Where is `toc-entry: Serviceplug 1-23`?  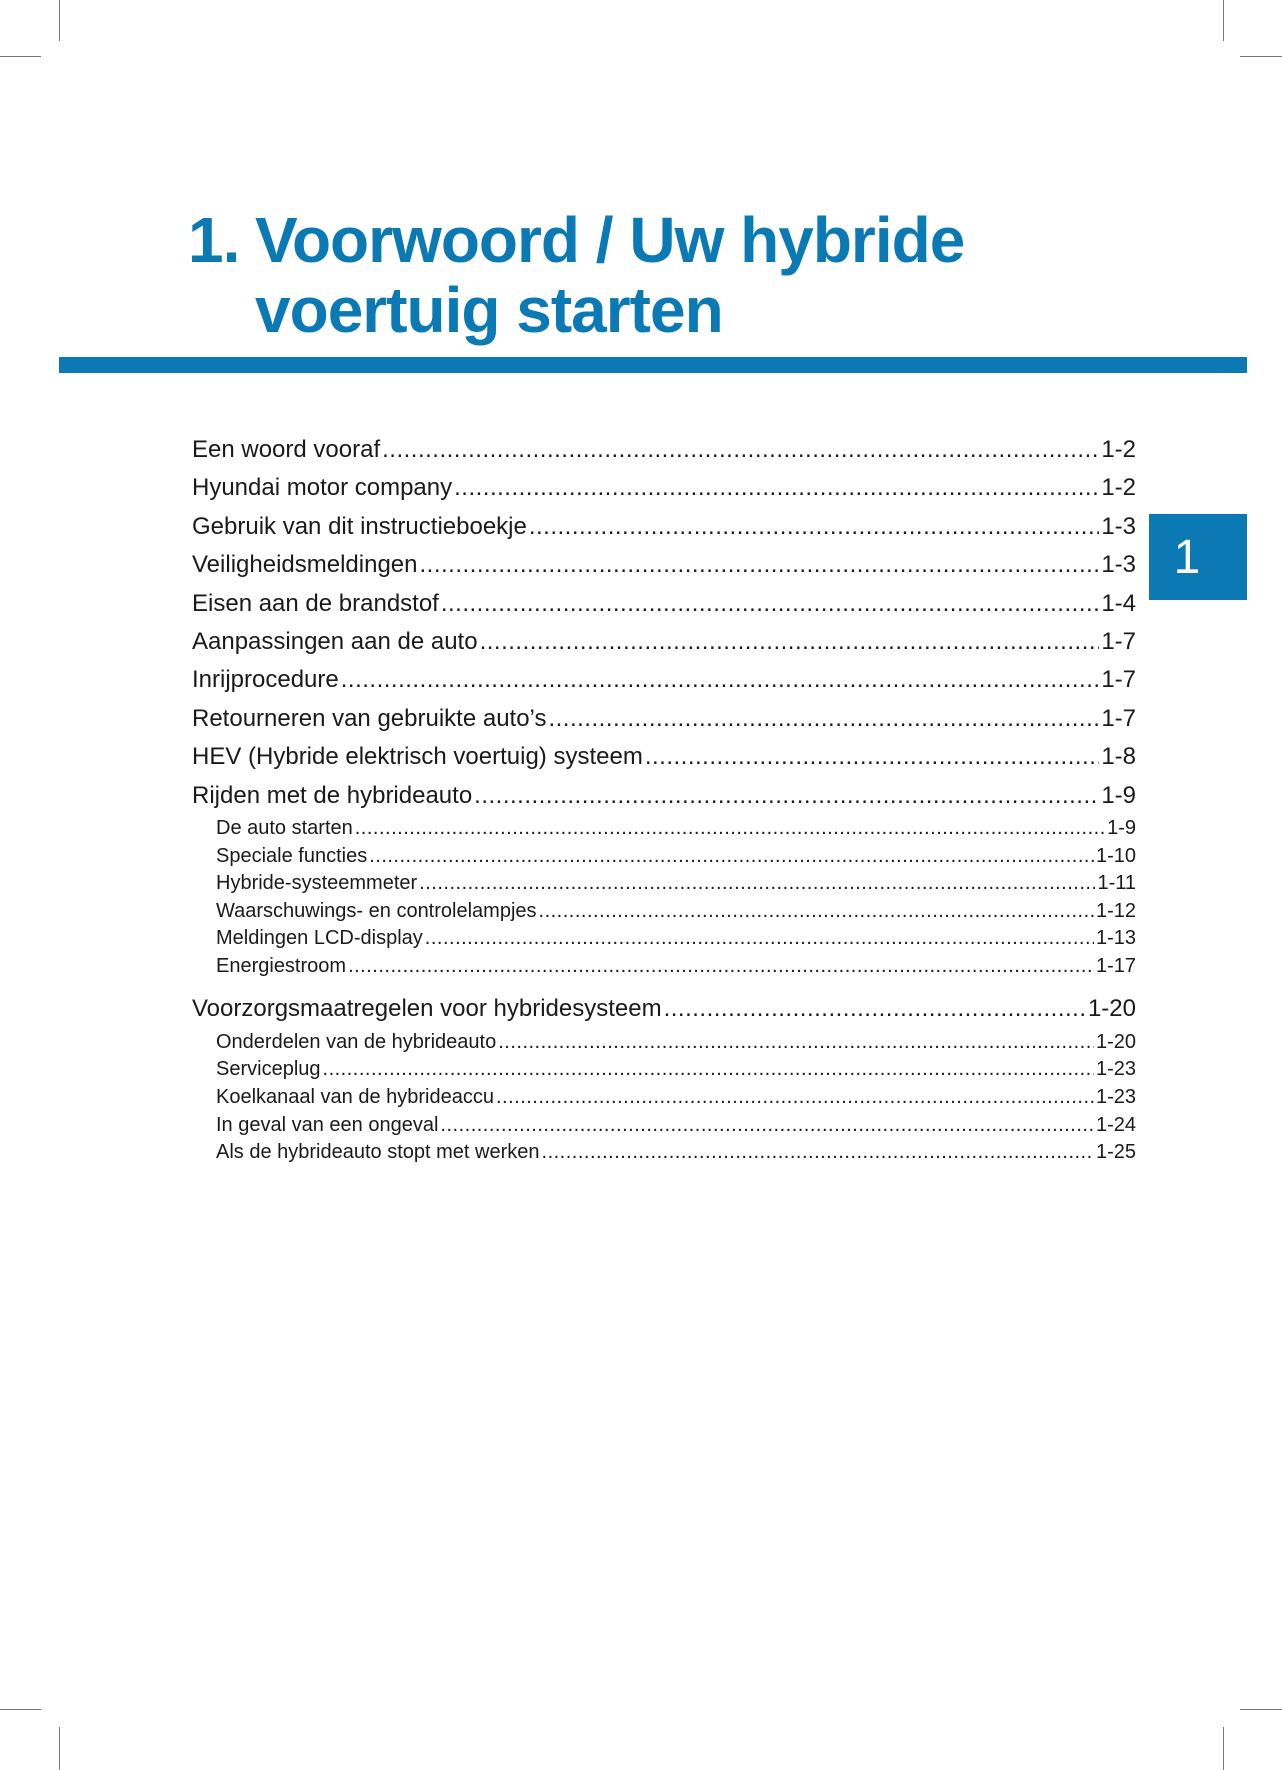
toc-entry: Serviceplug 1-23 is located at coordinates (664, 1070).